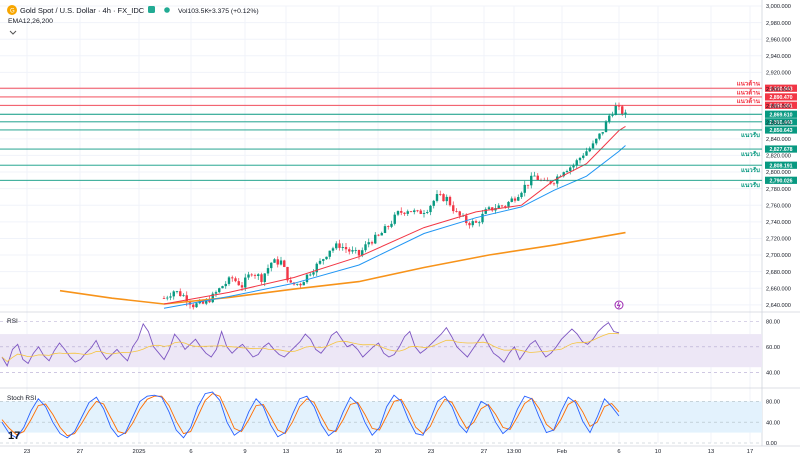 This screenshot has height=459, width=800. I want to click on y-tick-label: 3,000.000, so click(778, 7).